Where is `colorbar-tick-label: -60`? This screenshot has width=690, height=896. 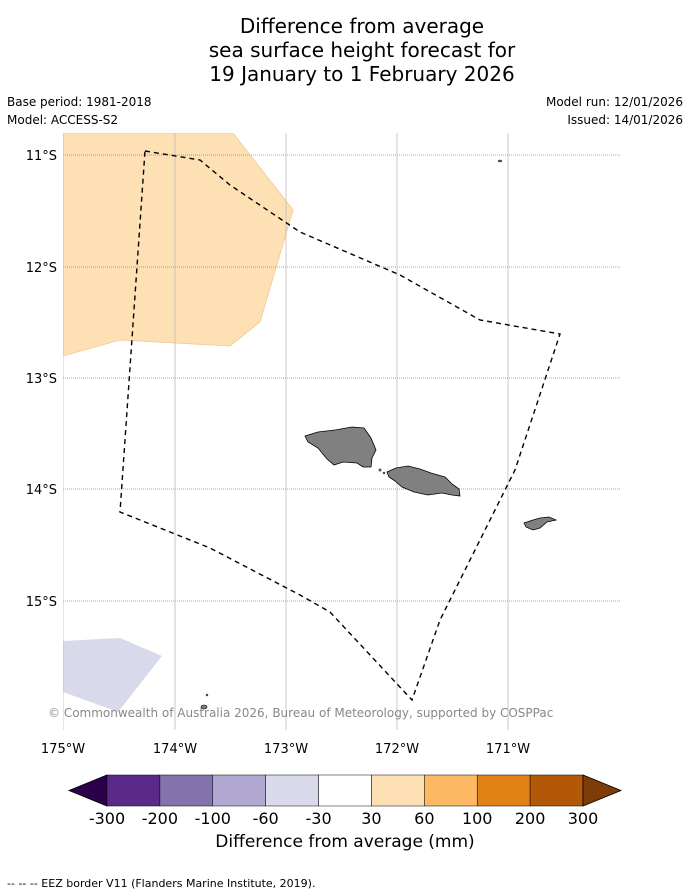
colorbar-tick-label: -60 is located at coordinates (266, 818).